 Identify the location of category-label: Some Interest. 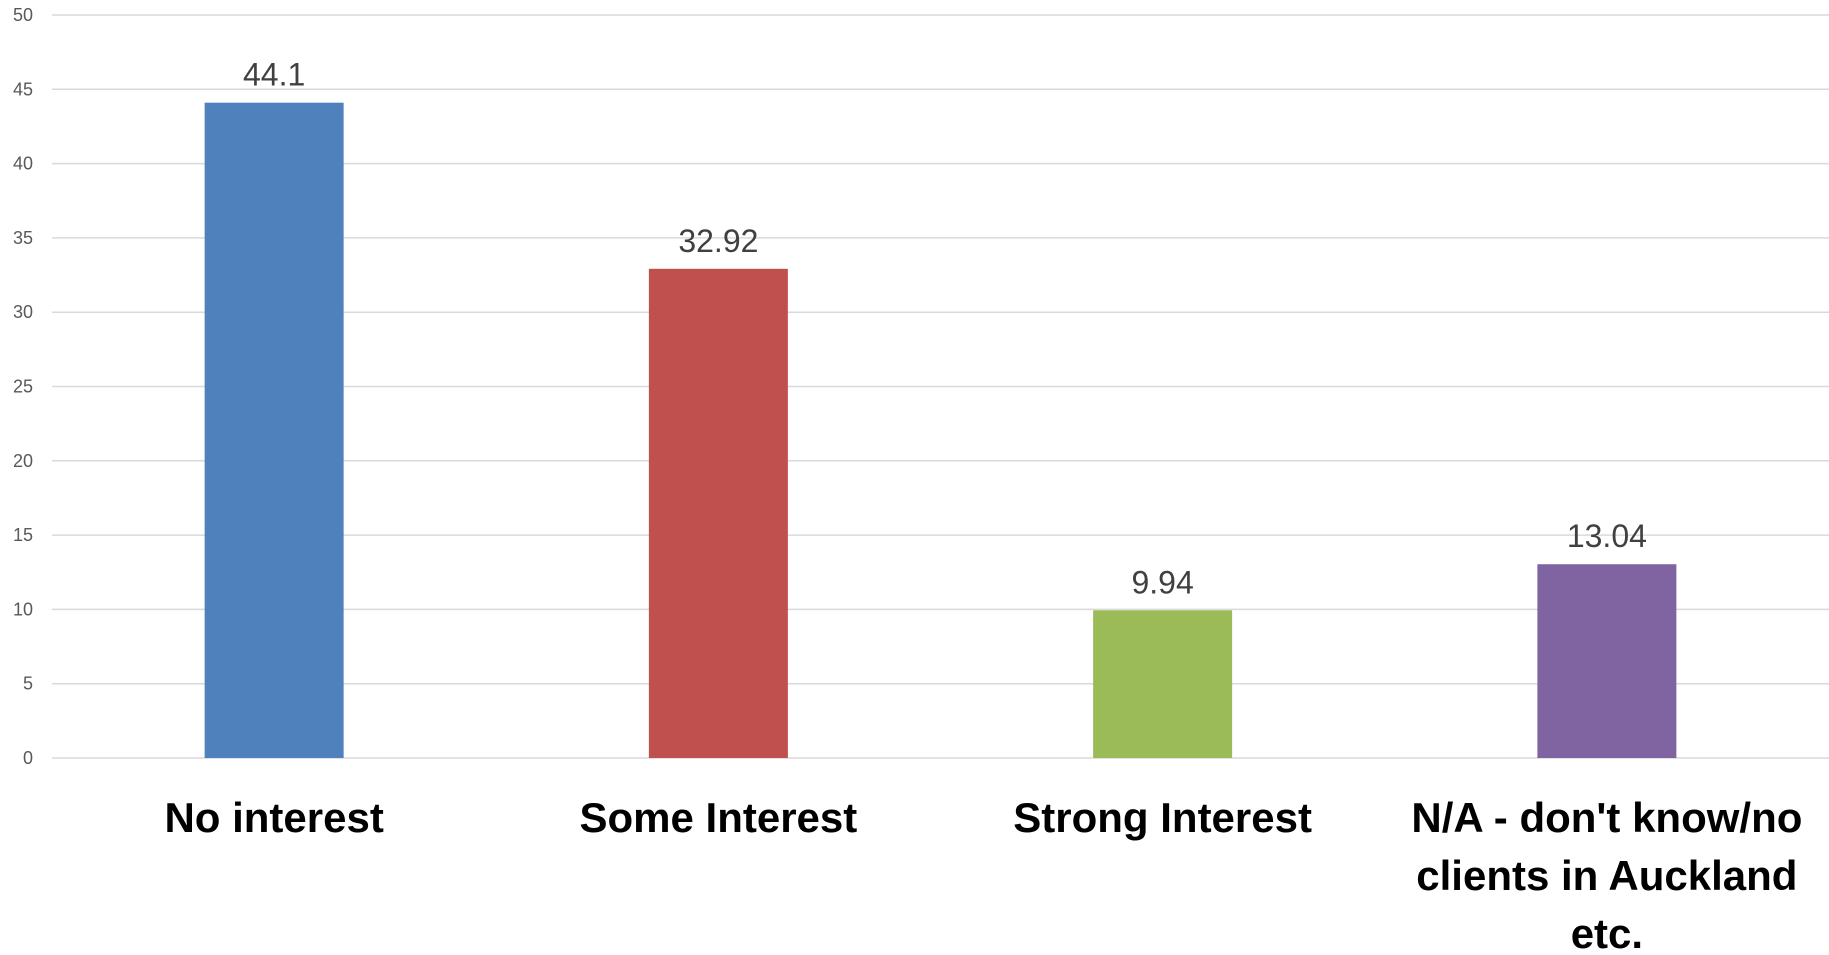
(718, 817).